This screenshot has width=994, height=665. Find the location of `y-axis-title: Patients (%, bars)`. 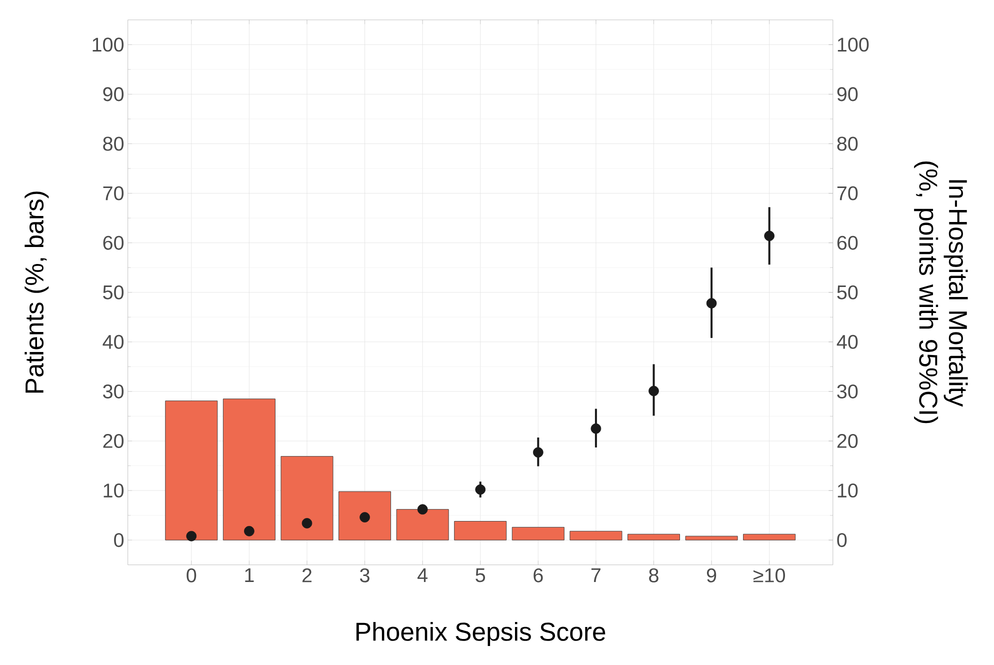

y-axis-title: Patients (%, bars) is located at coordinates (36, 292).